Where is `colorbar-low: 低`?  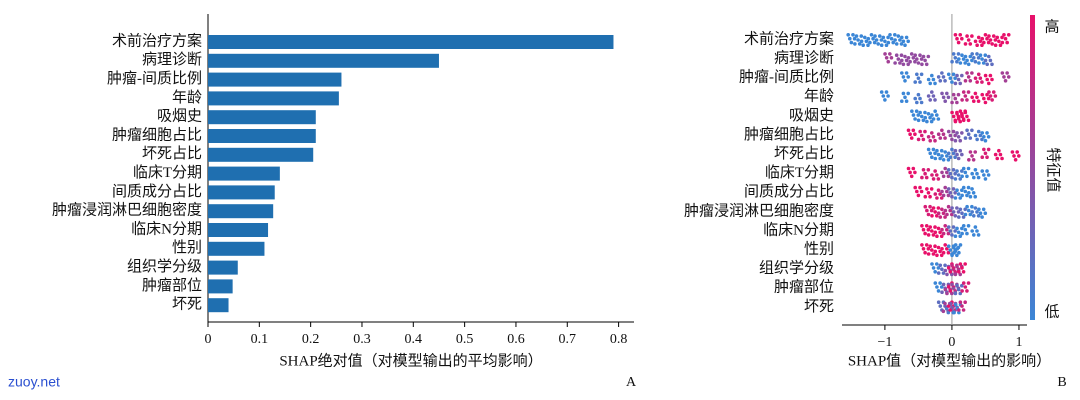 colorbar-low: 低 is located at coordinates (1051, 311).